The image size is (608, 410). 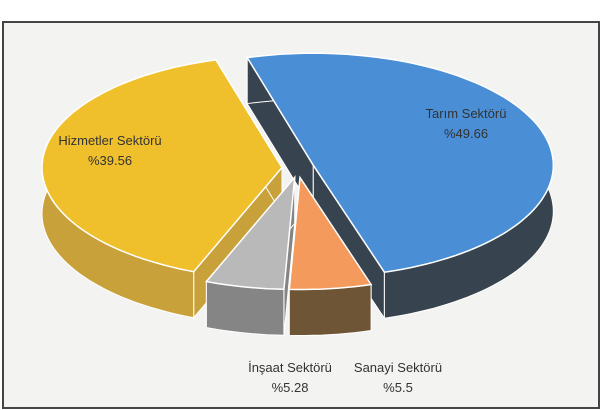 I want to click on slice-label: Hizmetler Sektörü, so click(x=109, y=140).